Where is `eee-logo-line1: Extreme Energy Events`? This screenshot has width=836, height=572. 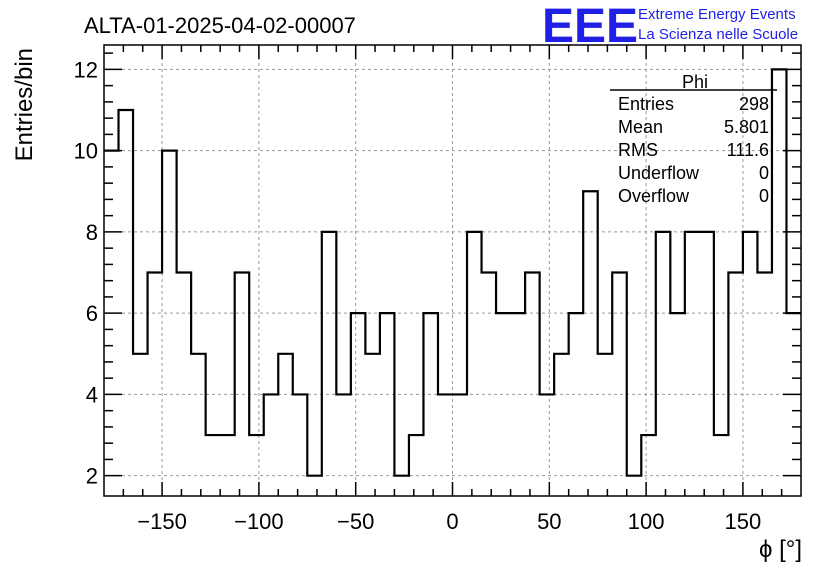 eee-logo-line1: Extreme Energy Events is located at coordinates (717, 14).